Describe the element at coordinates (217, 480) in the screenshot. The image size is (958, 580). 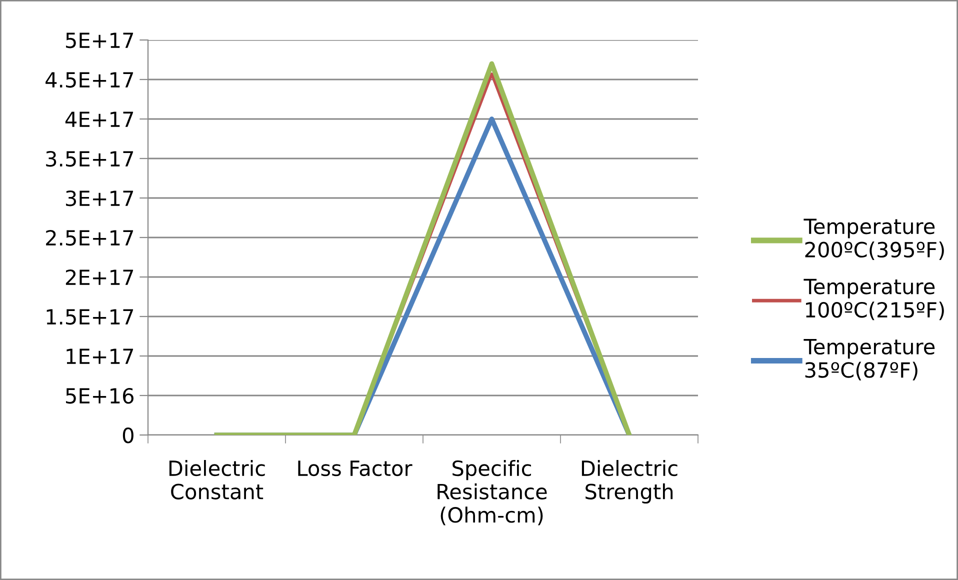
I see `x-tick-label: Dielectric Constant` at that location.